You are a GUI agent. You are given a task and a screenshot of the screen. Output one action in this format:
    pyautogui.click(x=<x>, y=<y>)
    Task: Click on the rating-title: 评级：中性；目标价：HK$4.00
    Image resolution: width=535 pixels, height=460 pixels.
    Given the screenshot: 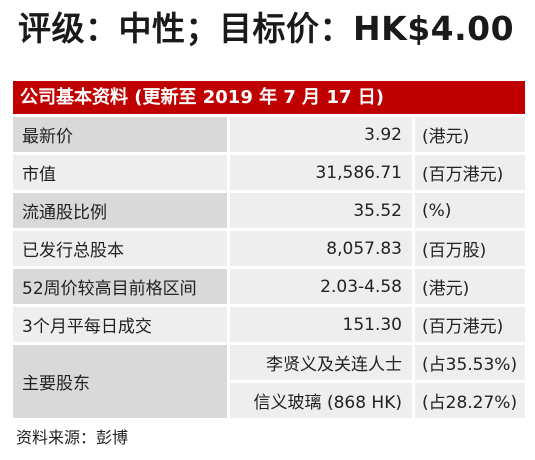 What is the action you would take?
    pyautogui.click(x=266, y=28)
    